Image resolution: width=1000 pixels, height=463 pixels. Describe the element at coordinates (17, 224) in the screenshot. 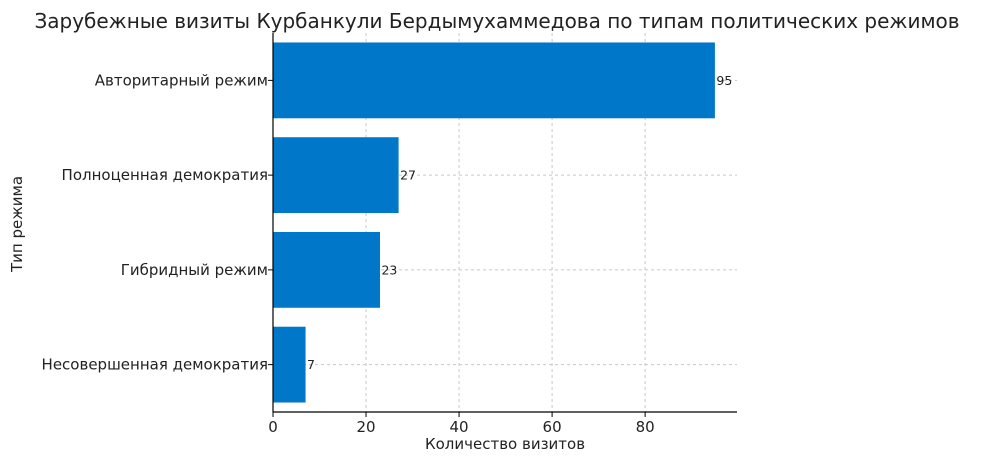

I see `y-axis-label: Тип режима` at that location.